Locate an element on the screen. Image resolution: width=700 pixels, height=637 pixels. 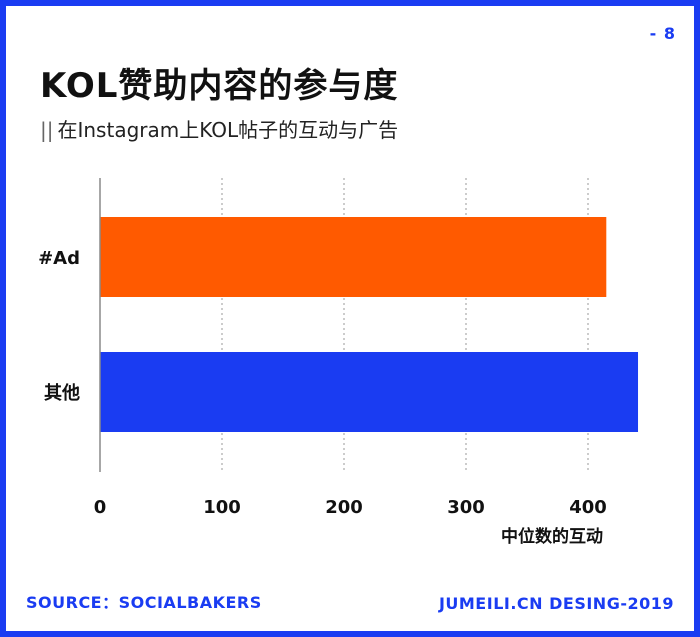
x-tick-label: 400 is located at coordinates (588, 507).